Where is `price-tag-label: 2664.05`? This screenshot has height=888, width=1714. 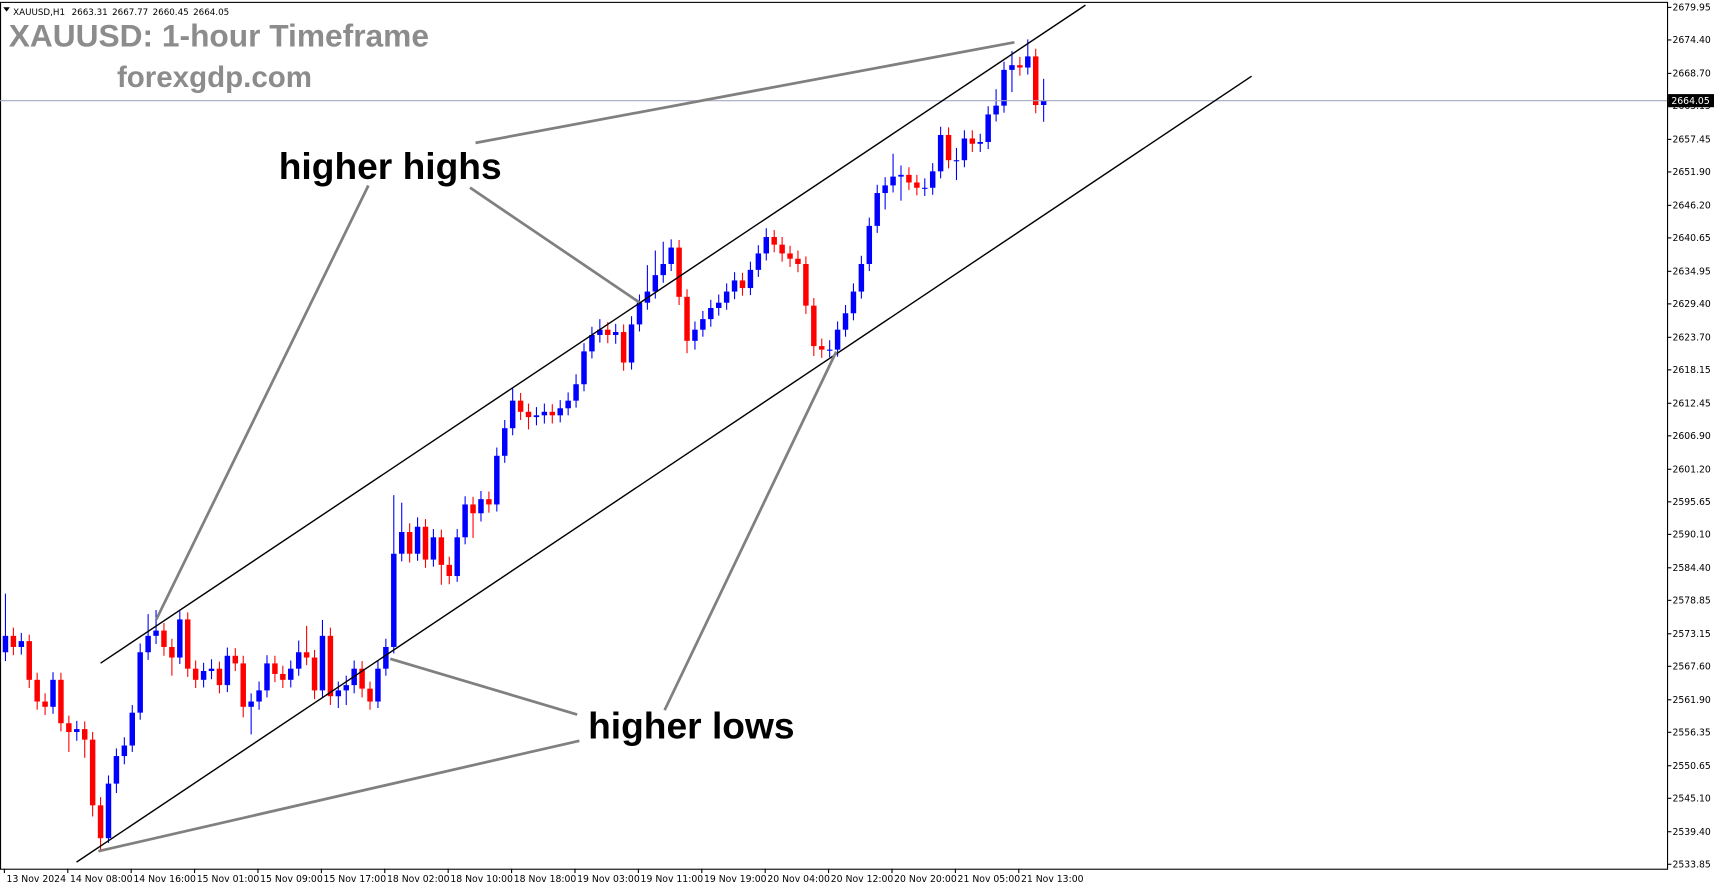
price-tag-label: 2664.05 is located at coordinates (1690, 101).